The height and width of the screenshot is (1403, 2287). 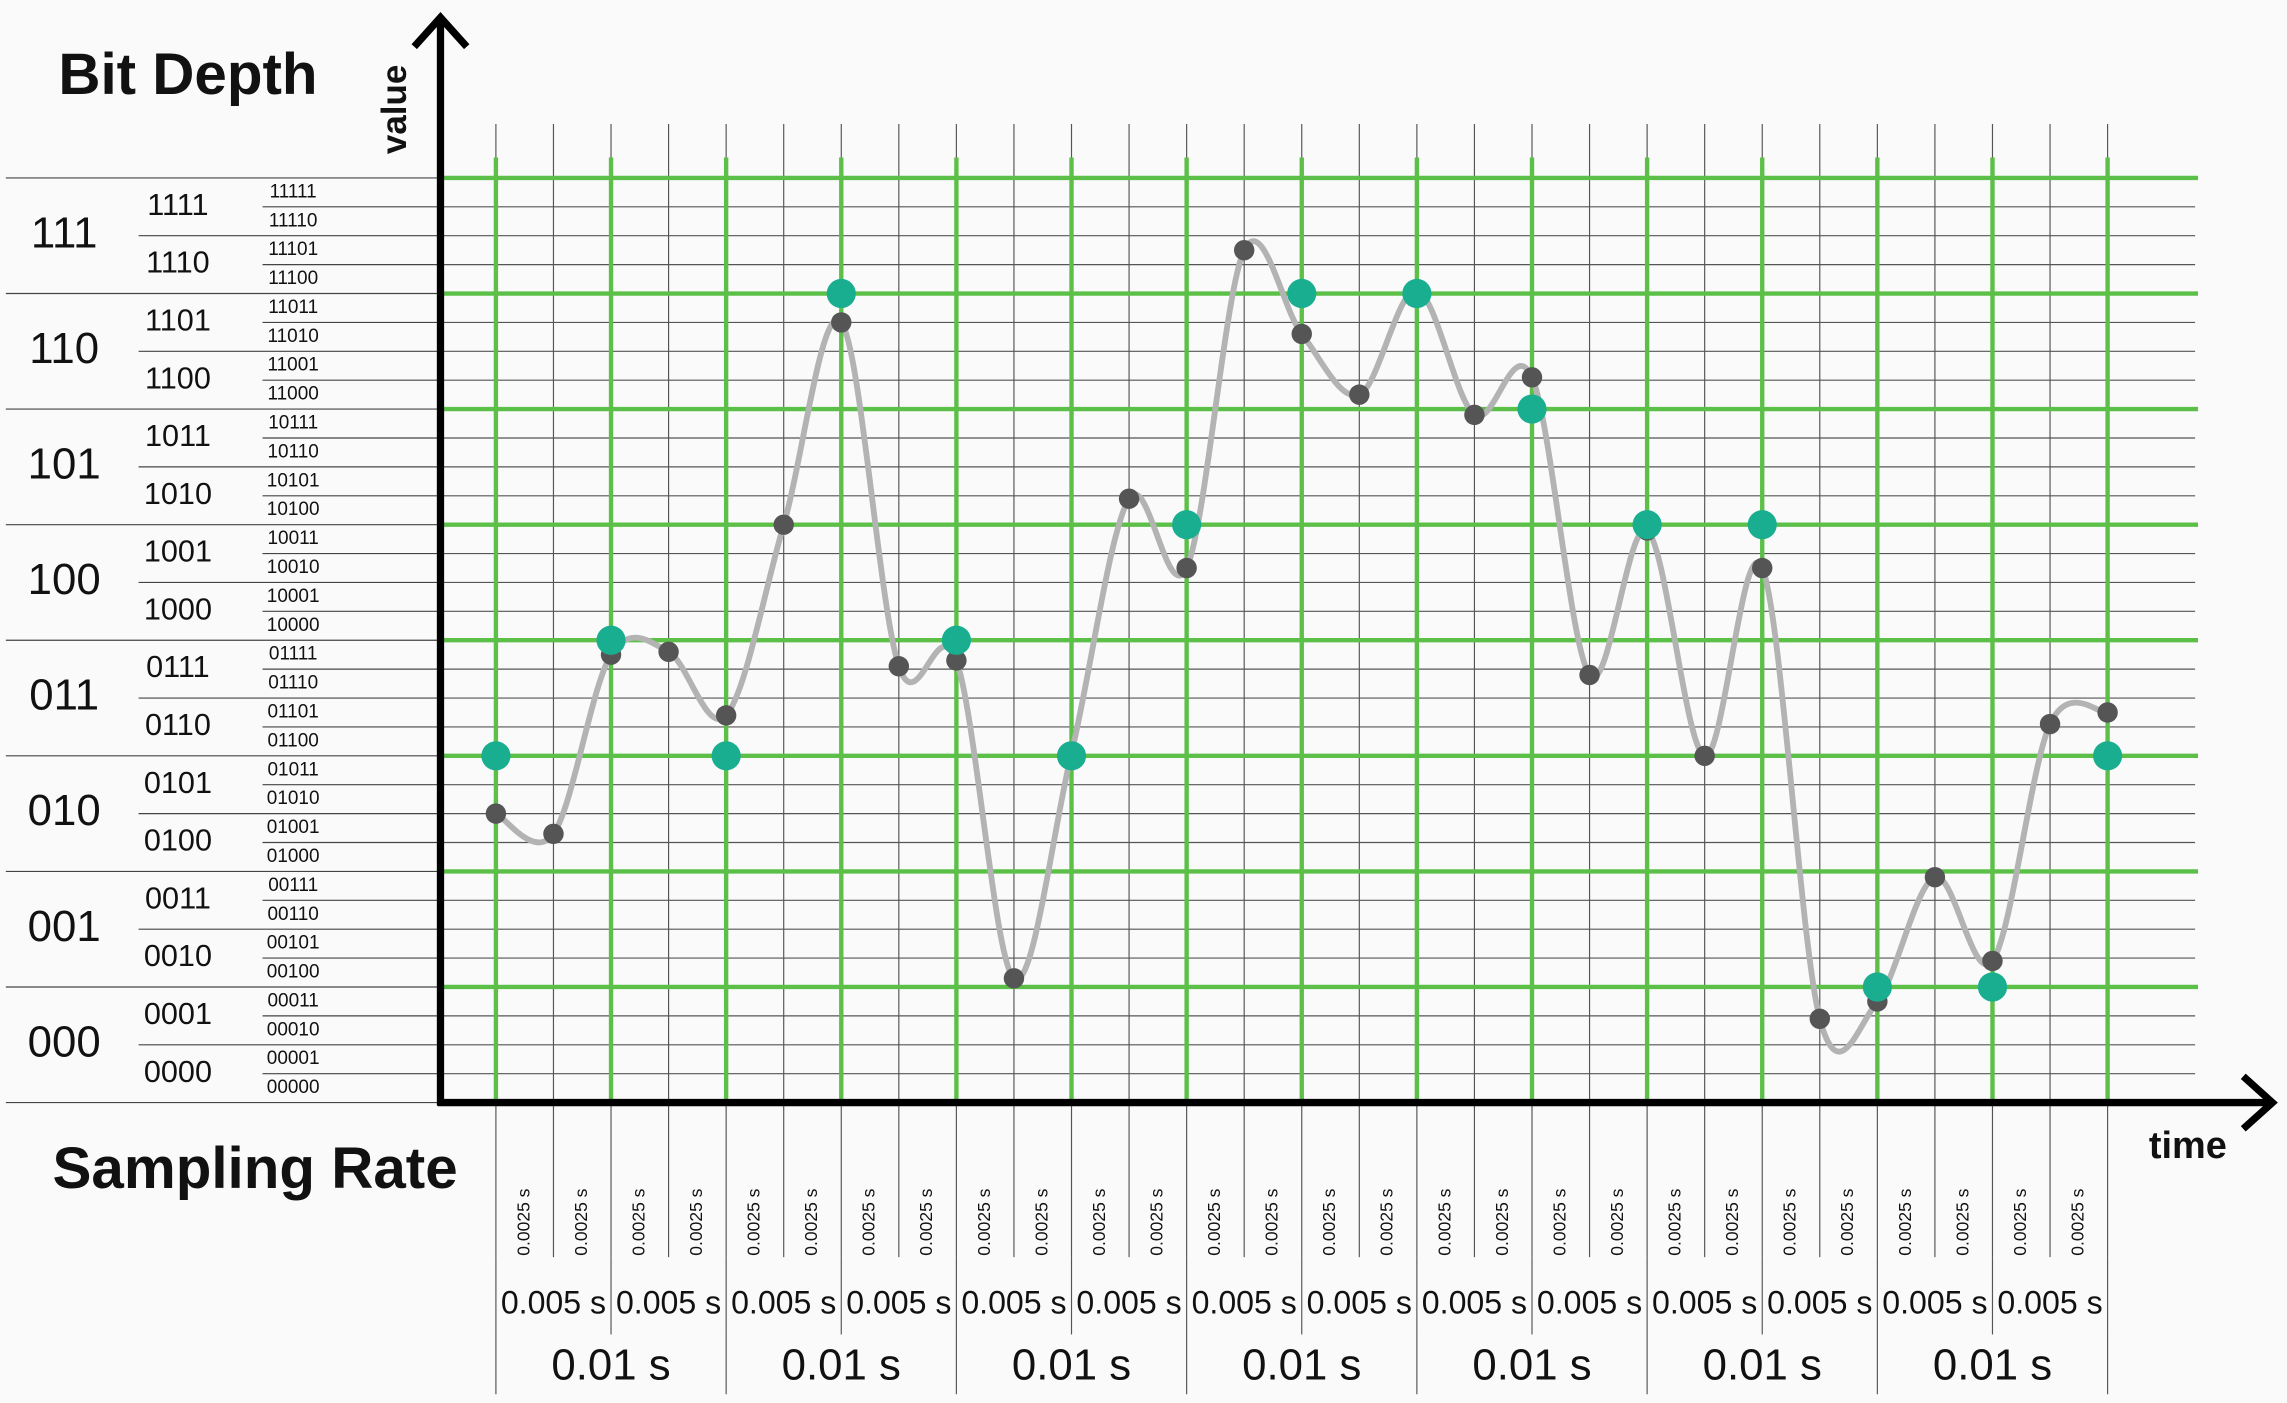 What do you see at coordinates (293, 423) in the screenshot?
I see `level-5bit-label: 10111` at bounding box center [293, 423].